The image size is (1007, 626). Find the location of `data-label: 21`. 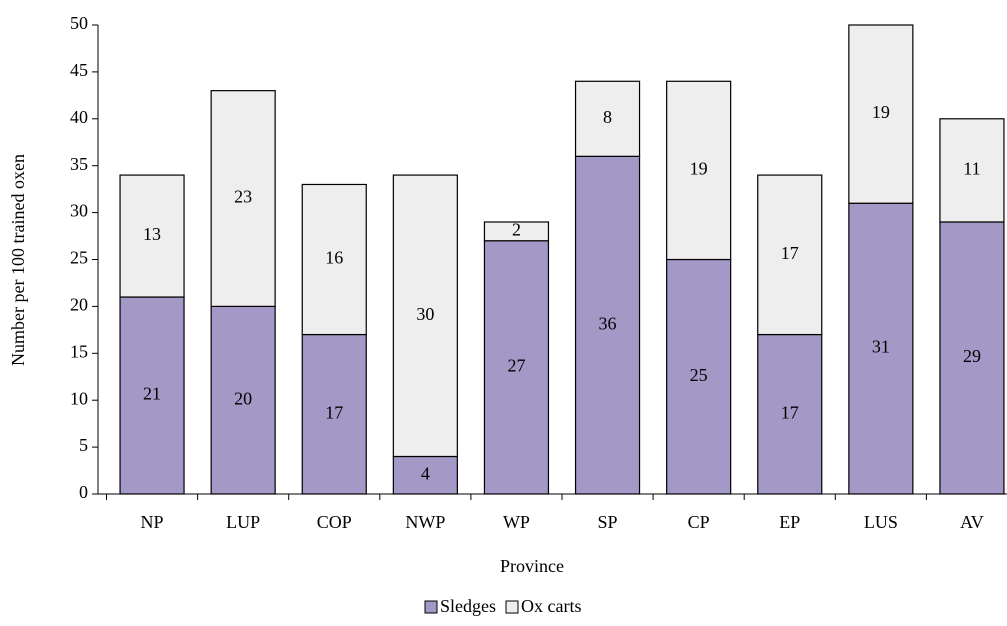

data-label: 21 is located at coordinates (152, 394).